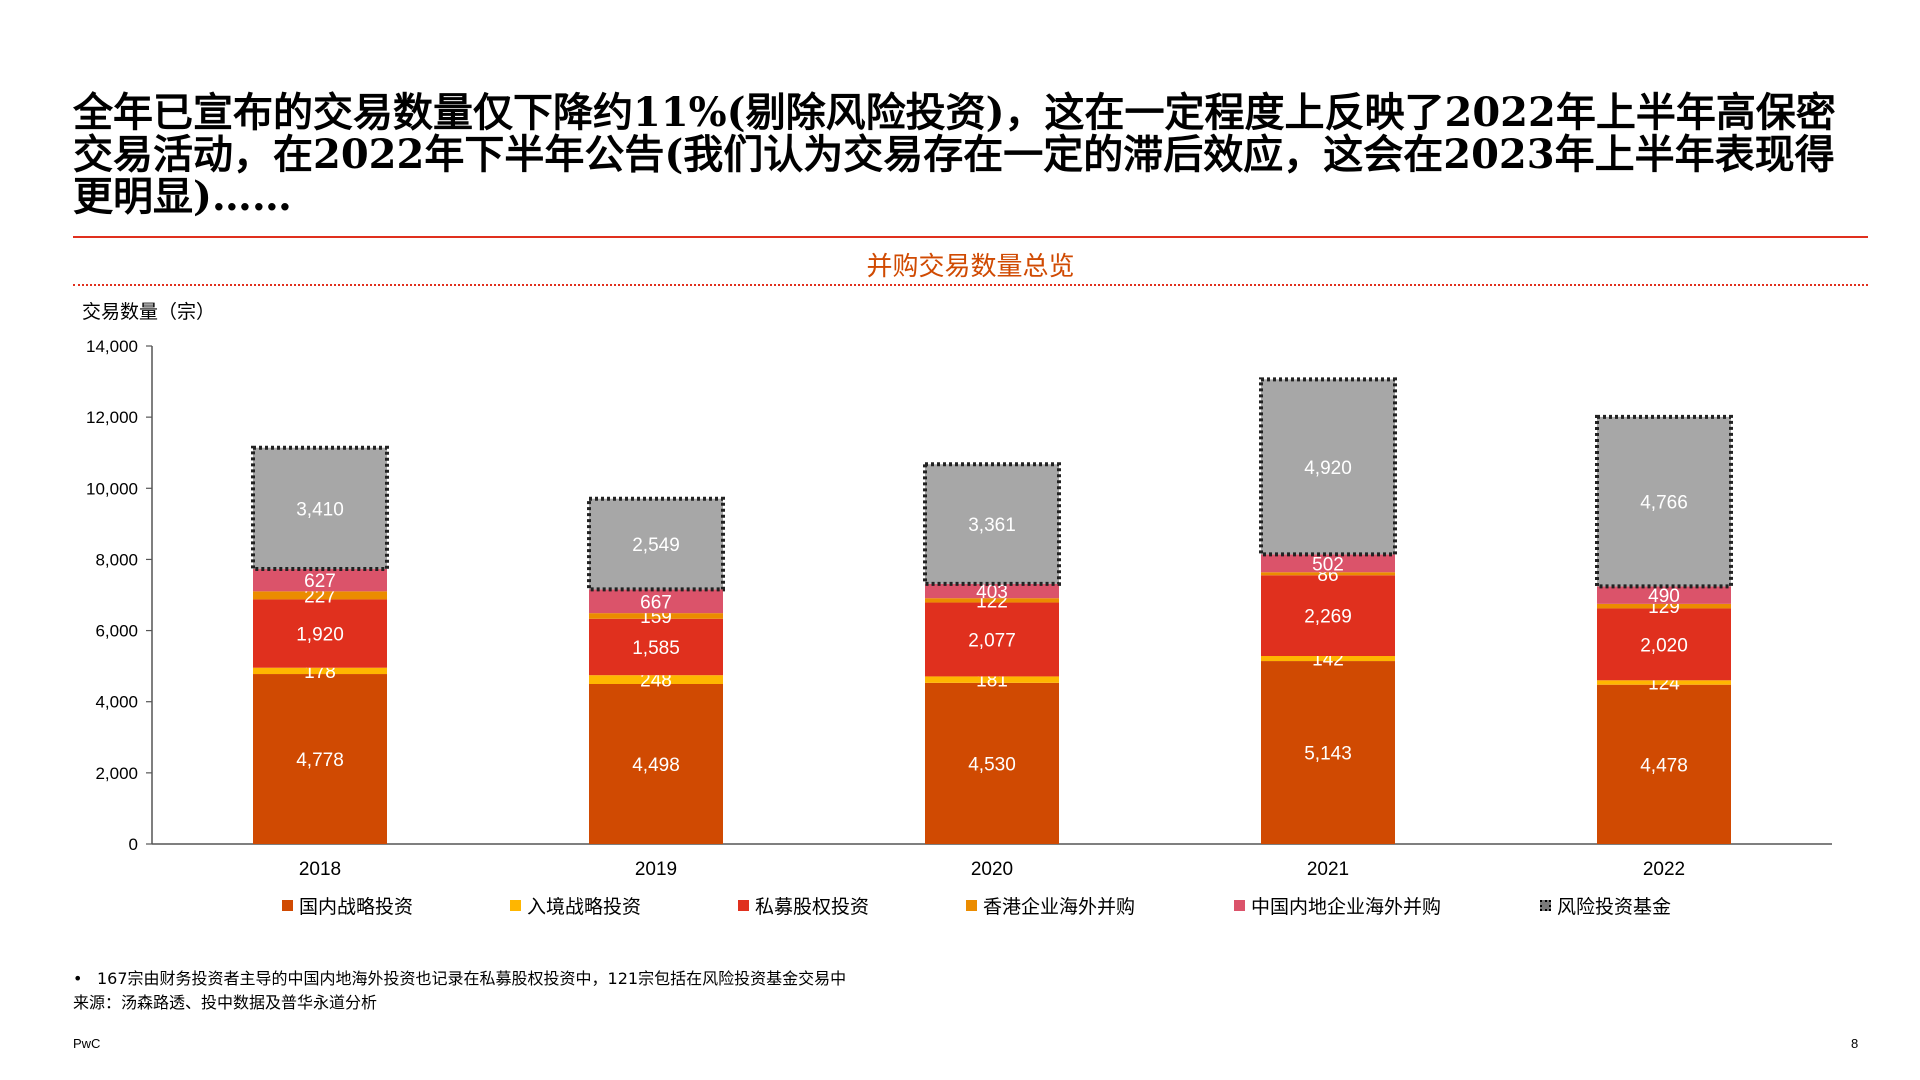 Image resolution: width=1920 pixels, height=1080 pixels. I want to click on legend-swatch-mainland-outbound, so click(1239, 905).